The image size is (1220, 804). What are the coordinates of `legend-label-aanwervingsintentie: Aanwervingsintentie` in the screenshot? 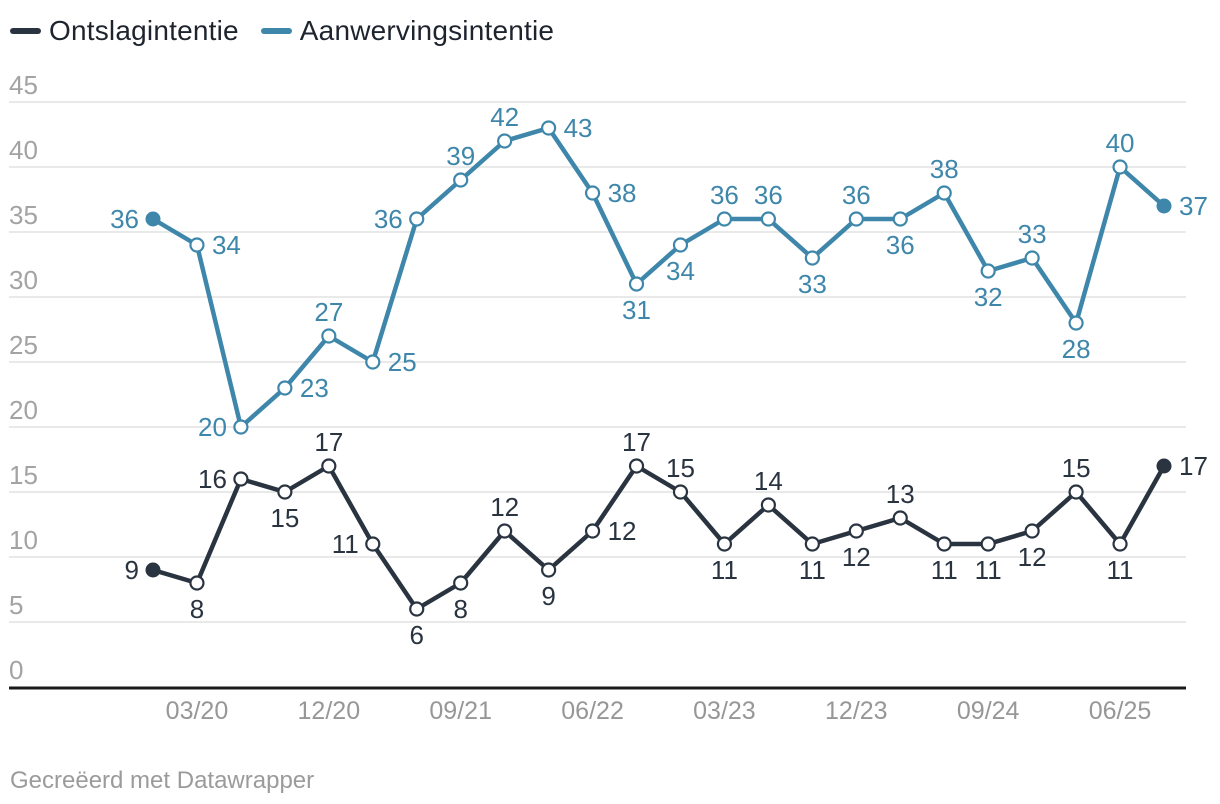 It's located at (427, 30).